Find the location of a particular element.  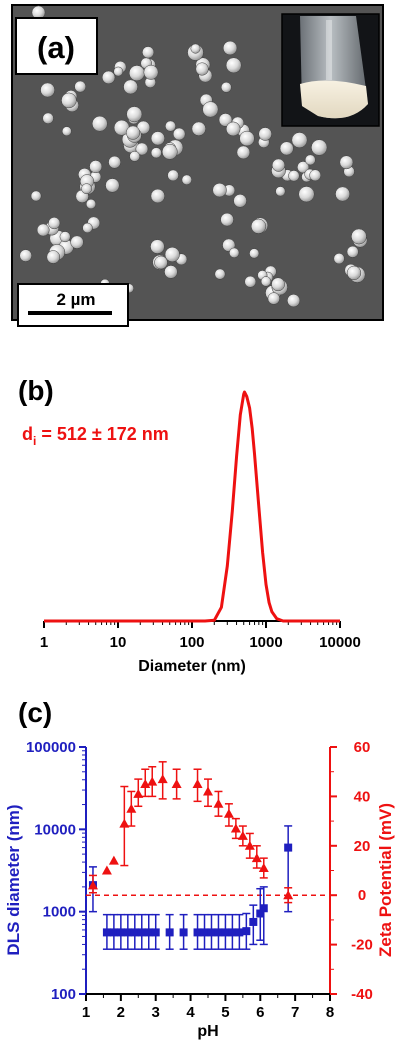

panel-label-a: (a) is located at coordinates (56, 47).